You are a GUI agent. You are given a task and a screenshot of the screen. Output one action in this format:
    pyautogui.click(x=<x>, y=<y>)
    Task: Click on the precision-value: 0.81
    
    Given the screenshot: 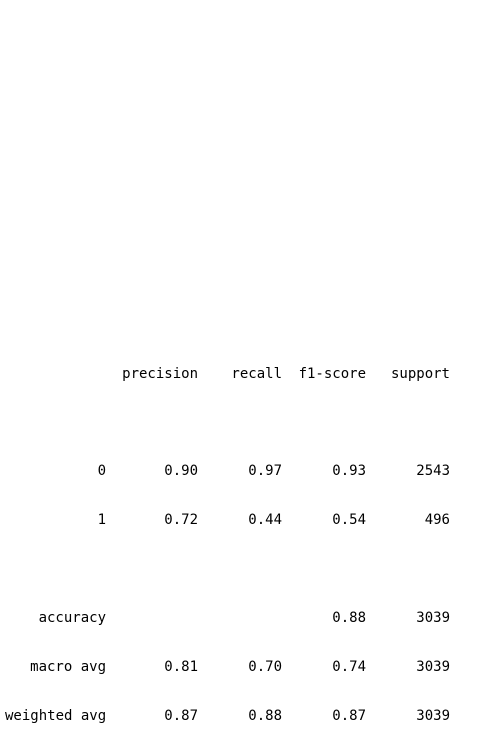 What is the action you would take?
    pyautogui.click(x=181, y=666)
    